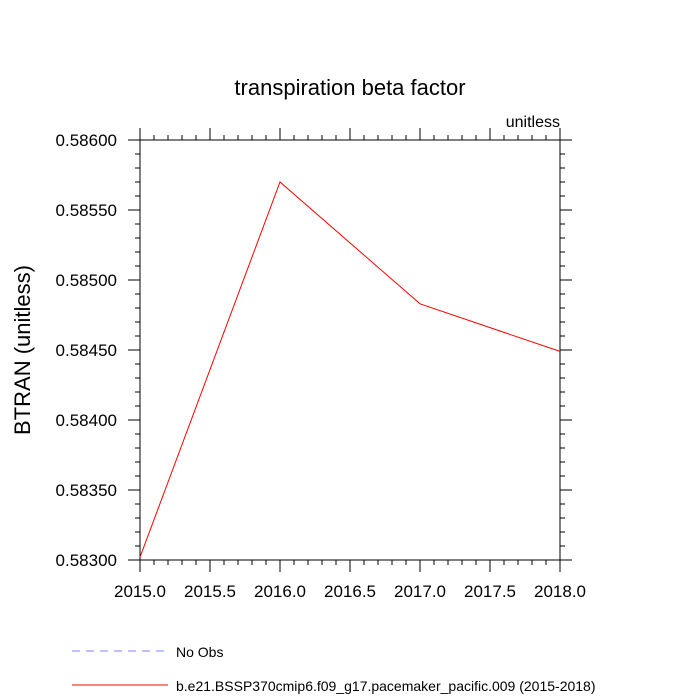 The height and width of the screenshot is (700, 700). I want to click on chart-title: transpiration beta factor, so click(349, 87).